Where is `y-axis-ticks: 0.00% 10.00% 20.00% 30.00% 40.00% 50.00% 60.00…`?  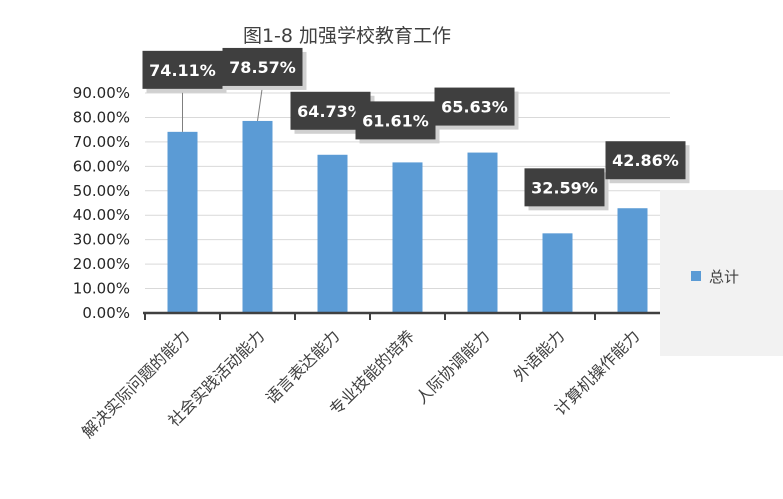
y-axis-ticks: 0.00% 10.00% 20.00% 30.00% 40.00% 50.00% 60.00… is located at coordinates (101, 203).